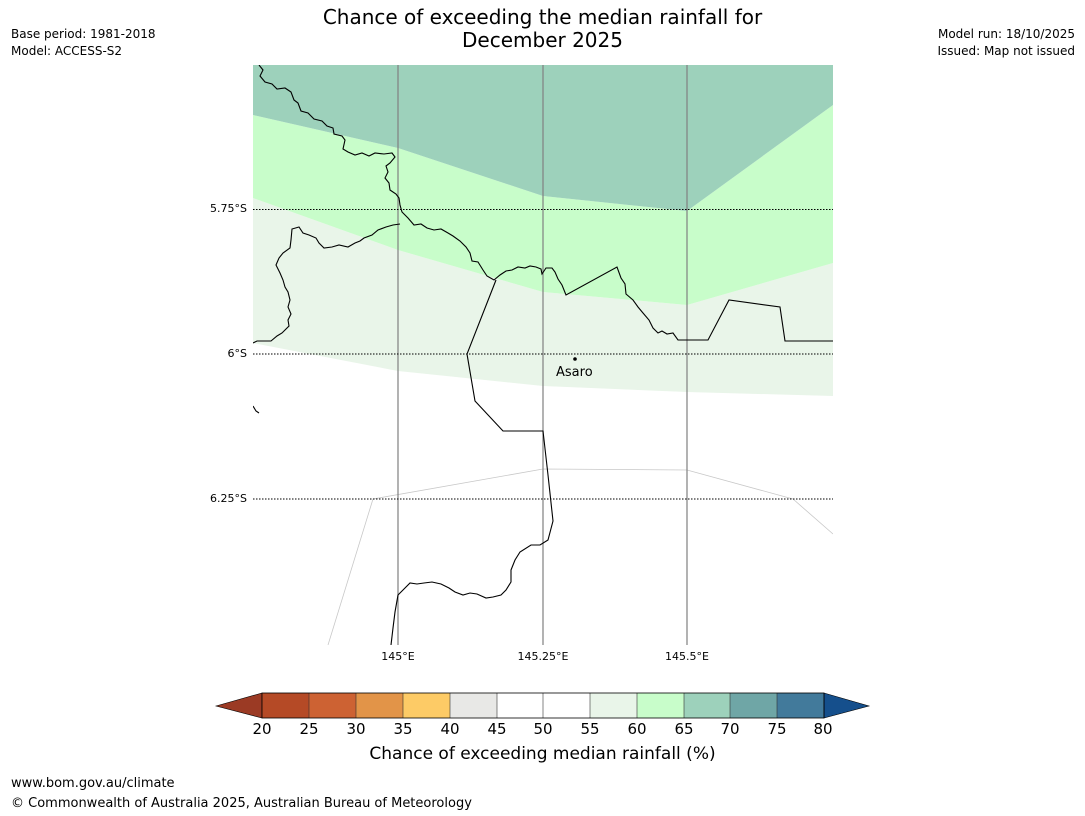 This screenshot has height=816, width=1085. What do you see at coordinates (580, 556) in the screenshot?
I see `faint-contour` at bounding box center [580, 556].